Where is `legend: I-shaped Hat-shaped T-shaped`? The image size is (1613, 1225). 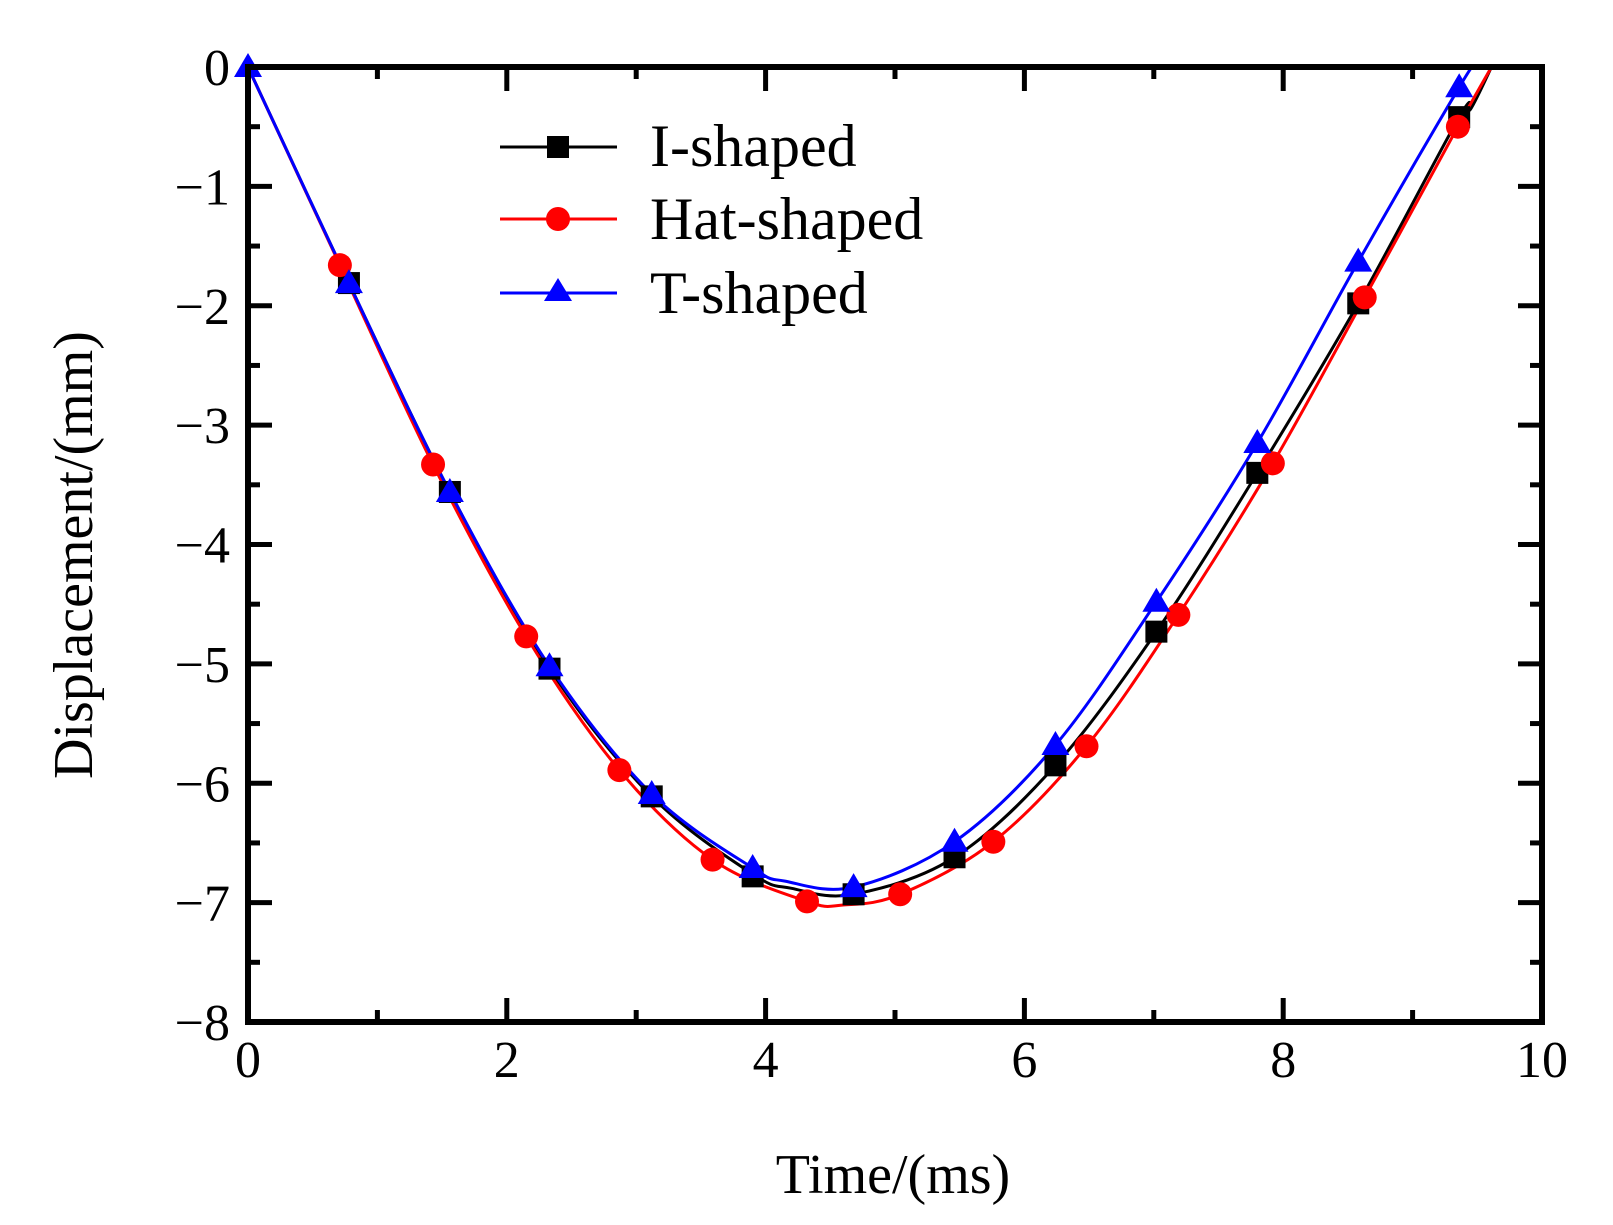
legend: I-shaped Hat-shaped T-shaped is located at coordinates (711, 219).